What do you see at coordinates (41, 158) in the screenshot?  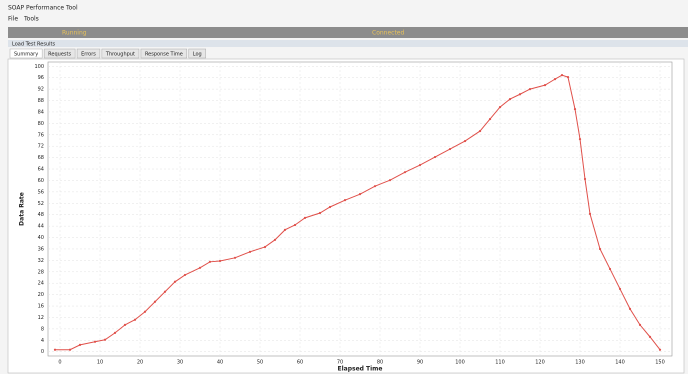 I see `y-tick-label: 68` at bounding box center [41, 158].